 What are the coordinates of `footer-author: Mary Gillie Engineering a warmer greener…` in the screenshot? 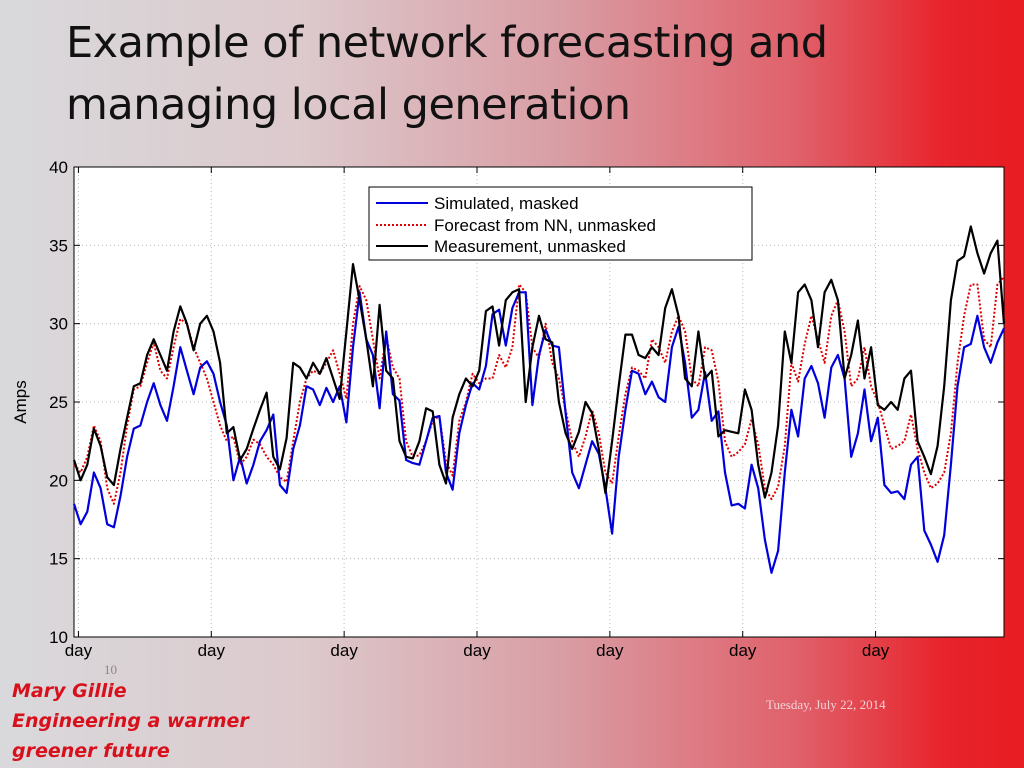 It's located at (130, 721).